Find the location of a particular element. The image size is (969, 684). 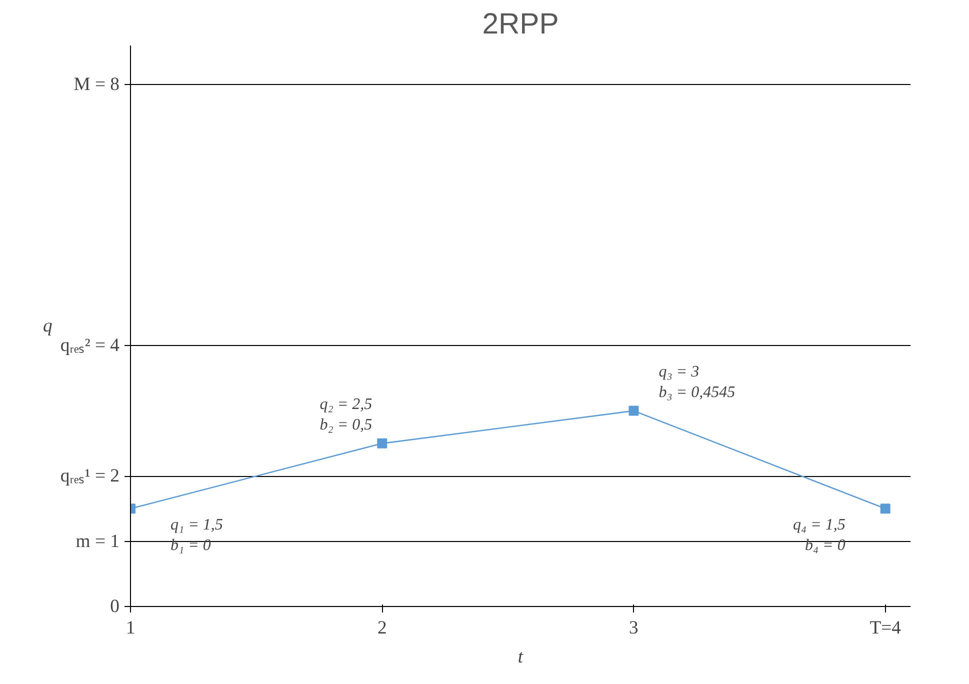

x-axis-title: t is located at coordinates (521, 657).